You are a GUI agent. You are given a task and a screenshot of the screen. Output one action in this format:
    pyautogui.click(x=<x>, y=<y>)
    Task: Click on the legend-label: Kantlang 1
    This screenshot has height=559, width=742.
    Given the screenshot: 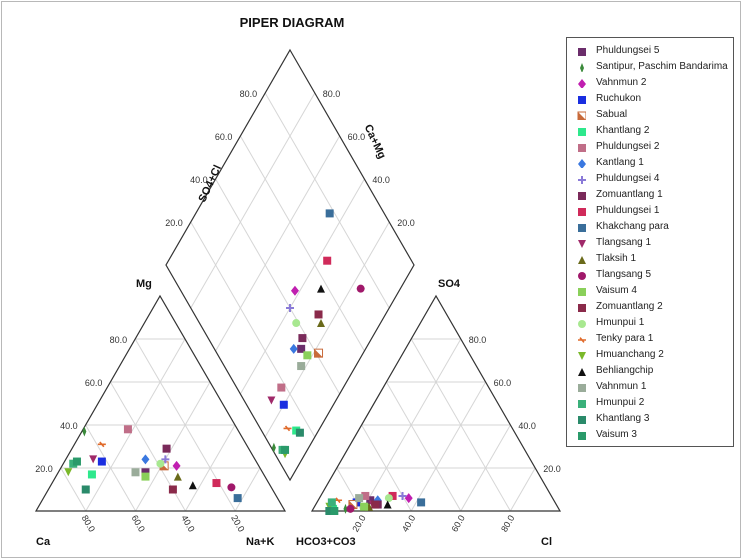 What is the action you would take?
    pyautogui.click(x=620, y=162)
    